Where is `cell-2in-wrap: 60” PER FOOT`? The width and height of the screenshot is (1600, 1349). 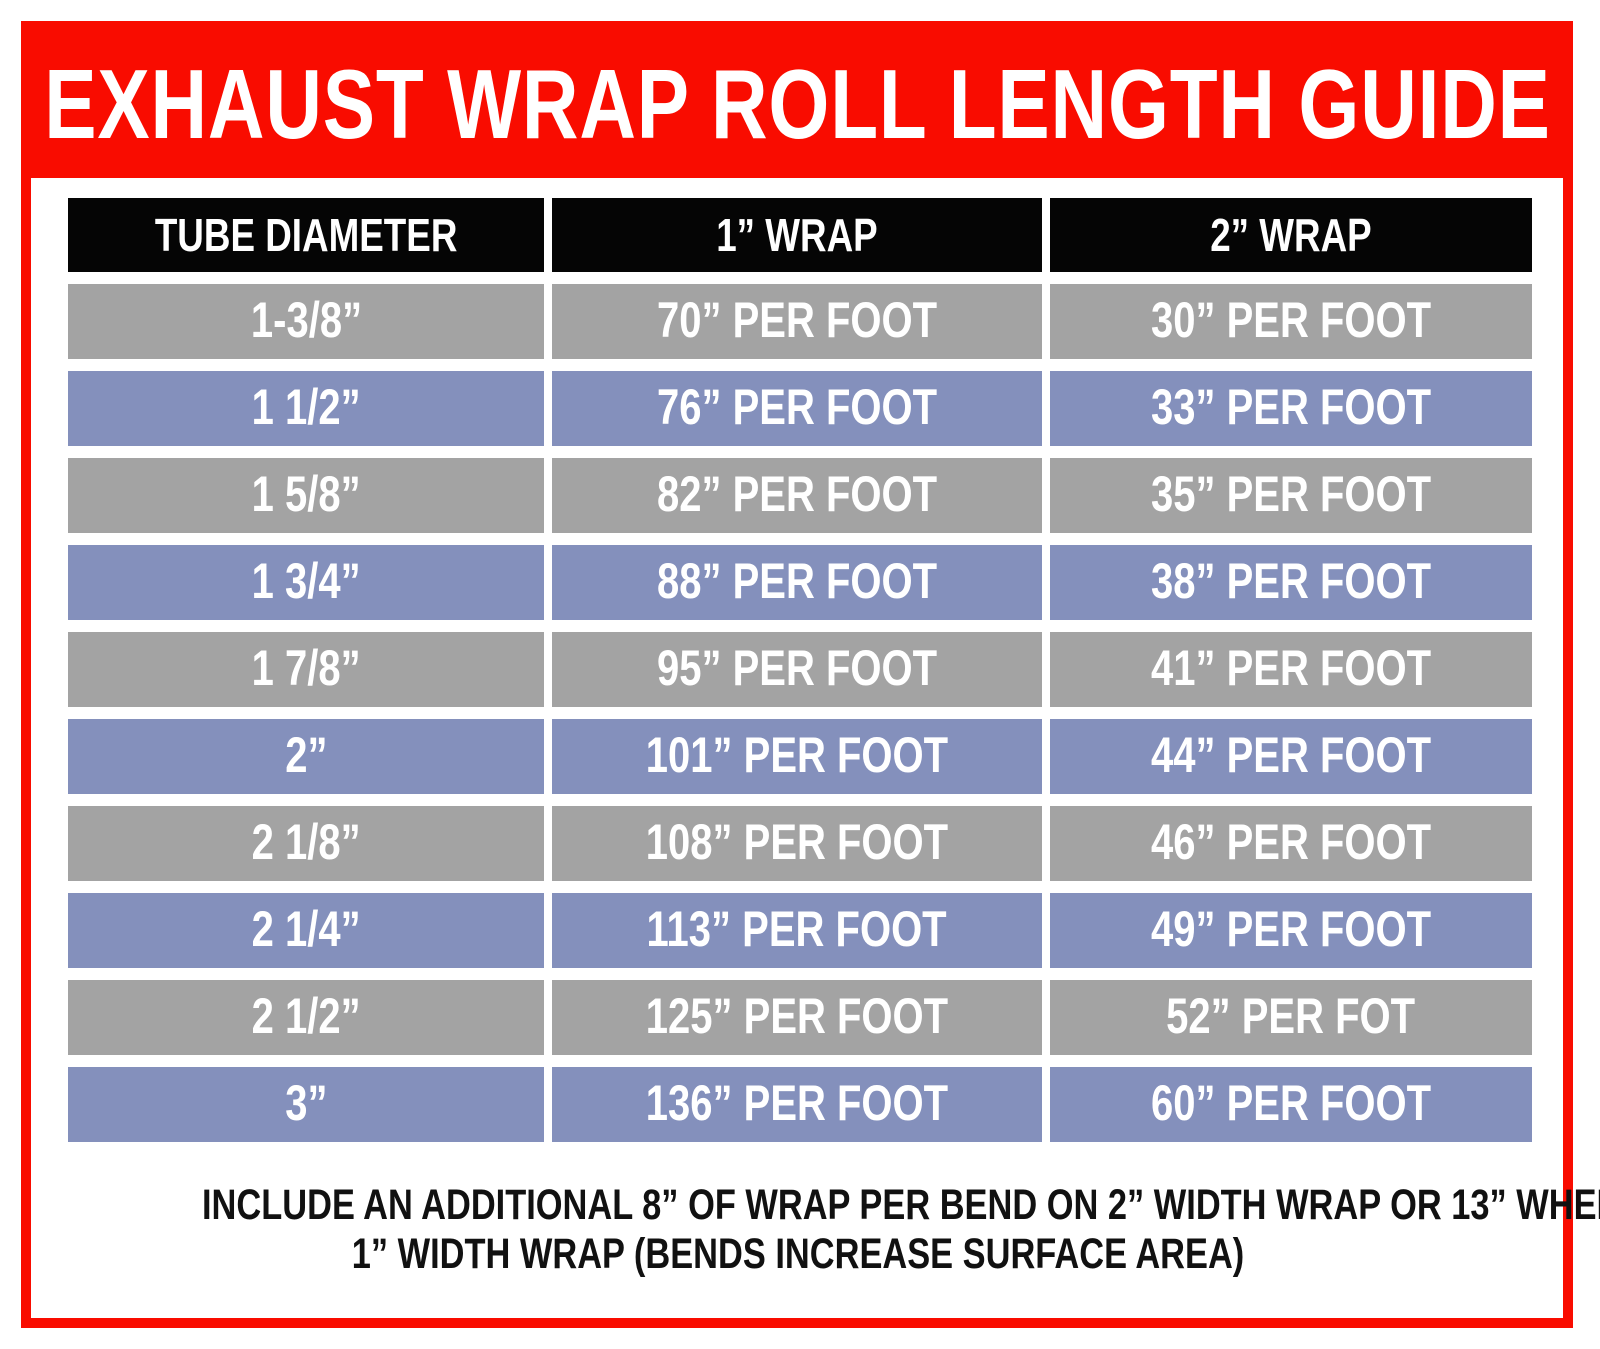
cell-2in-wrap: 60” PER FOOT is located at coordinates (1291, 1104).